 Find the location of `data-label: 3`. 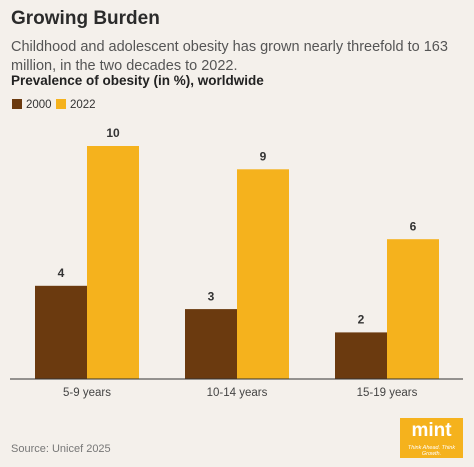

data-label: 3 is located at coordinates (211, 296).